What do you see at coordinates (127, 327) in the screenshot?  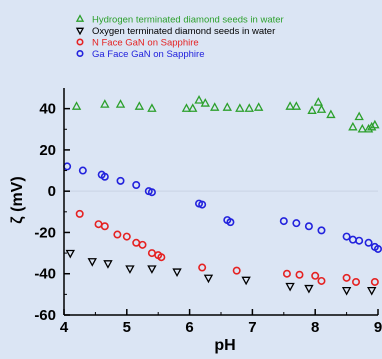 I see `x-tick-label: 5` at bounding box center [127, 327].